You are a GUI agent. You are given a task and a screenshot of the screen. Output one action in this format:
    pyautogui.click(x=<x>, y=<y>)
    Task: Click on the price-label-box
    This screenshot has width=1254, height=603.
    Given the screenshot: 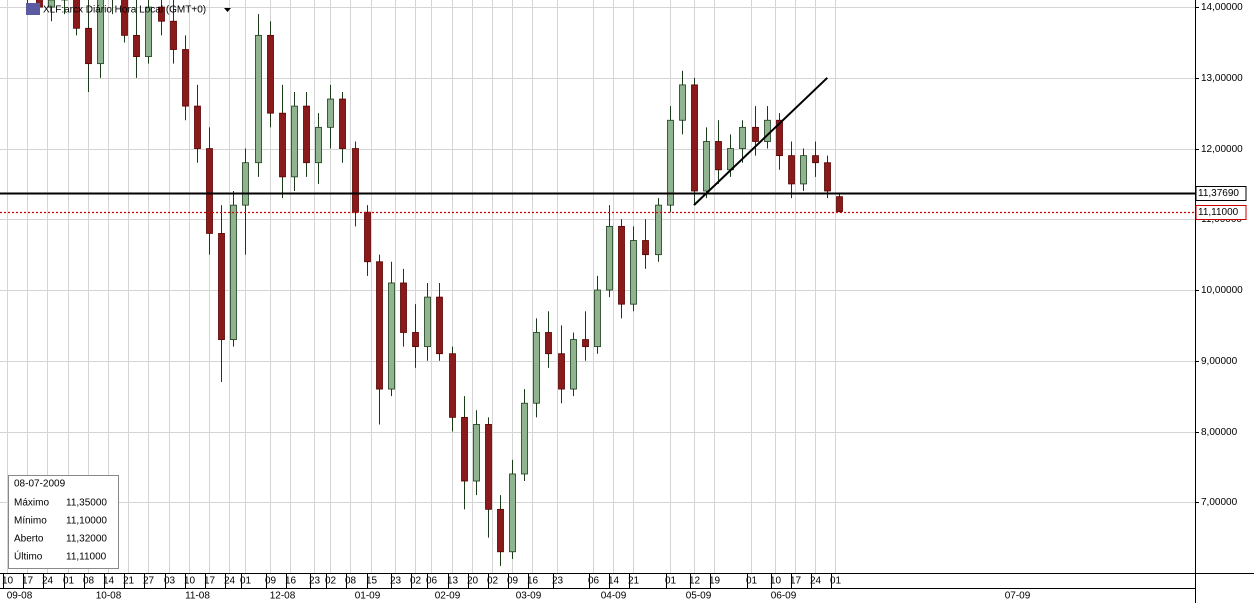 What is the action you would take?
    pyautogui.click(x=1221, y=212)
    